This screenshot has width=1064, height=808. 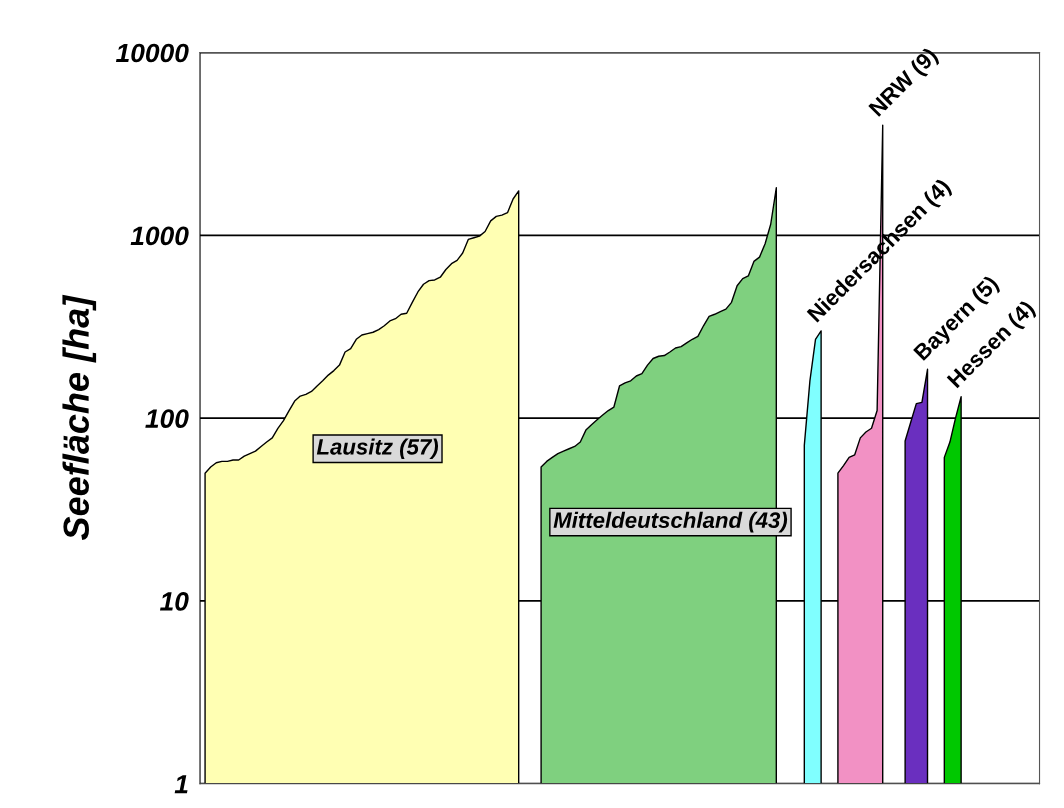 What do you see at coordinates (174, 601) in the screenshot?
I see `y-tick-label: 10` at bounding box center [174, 601].